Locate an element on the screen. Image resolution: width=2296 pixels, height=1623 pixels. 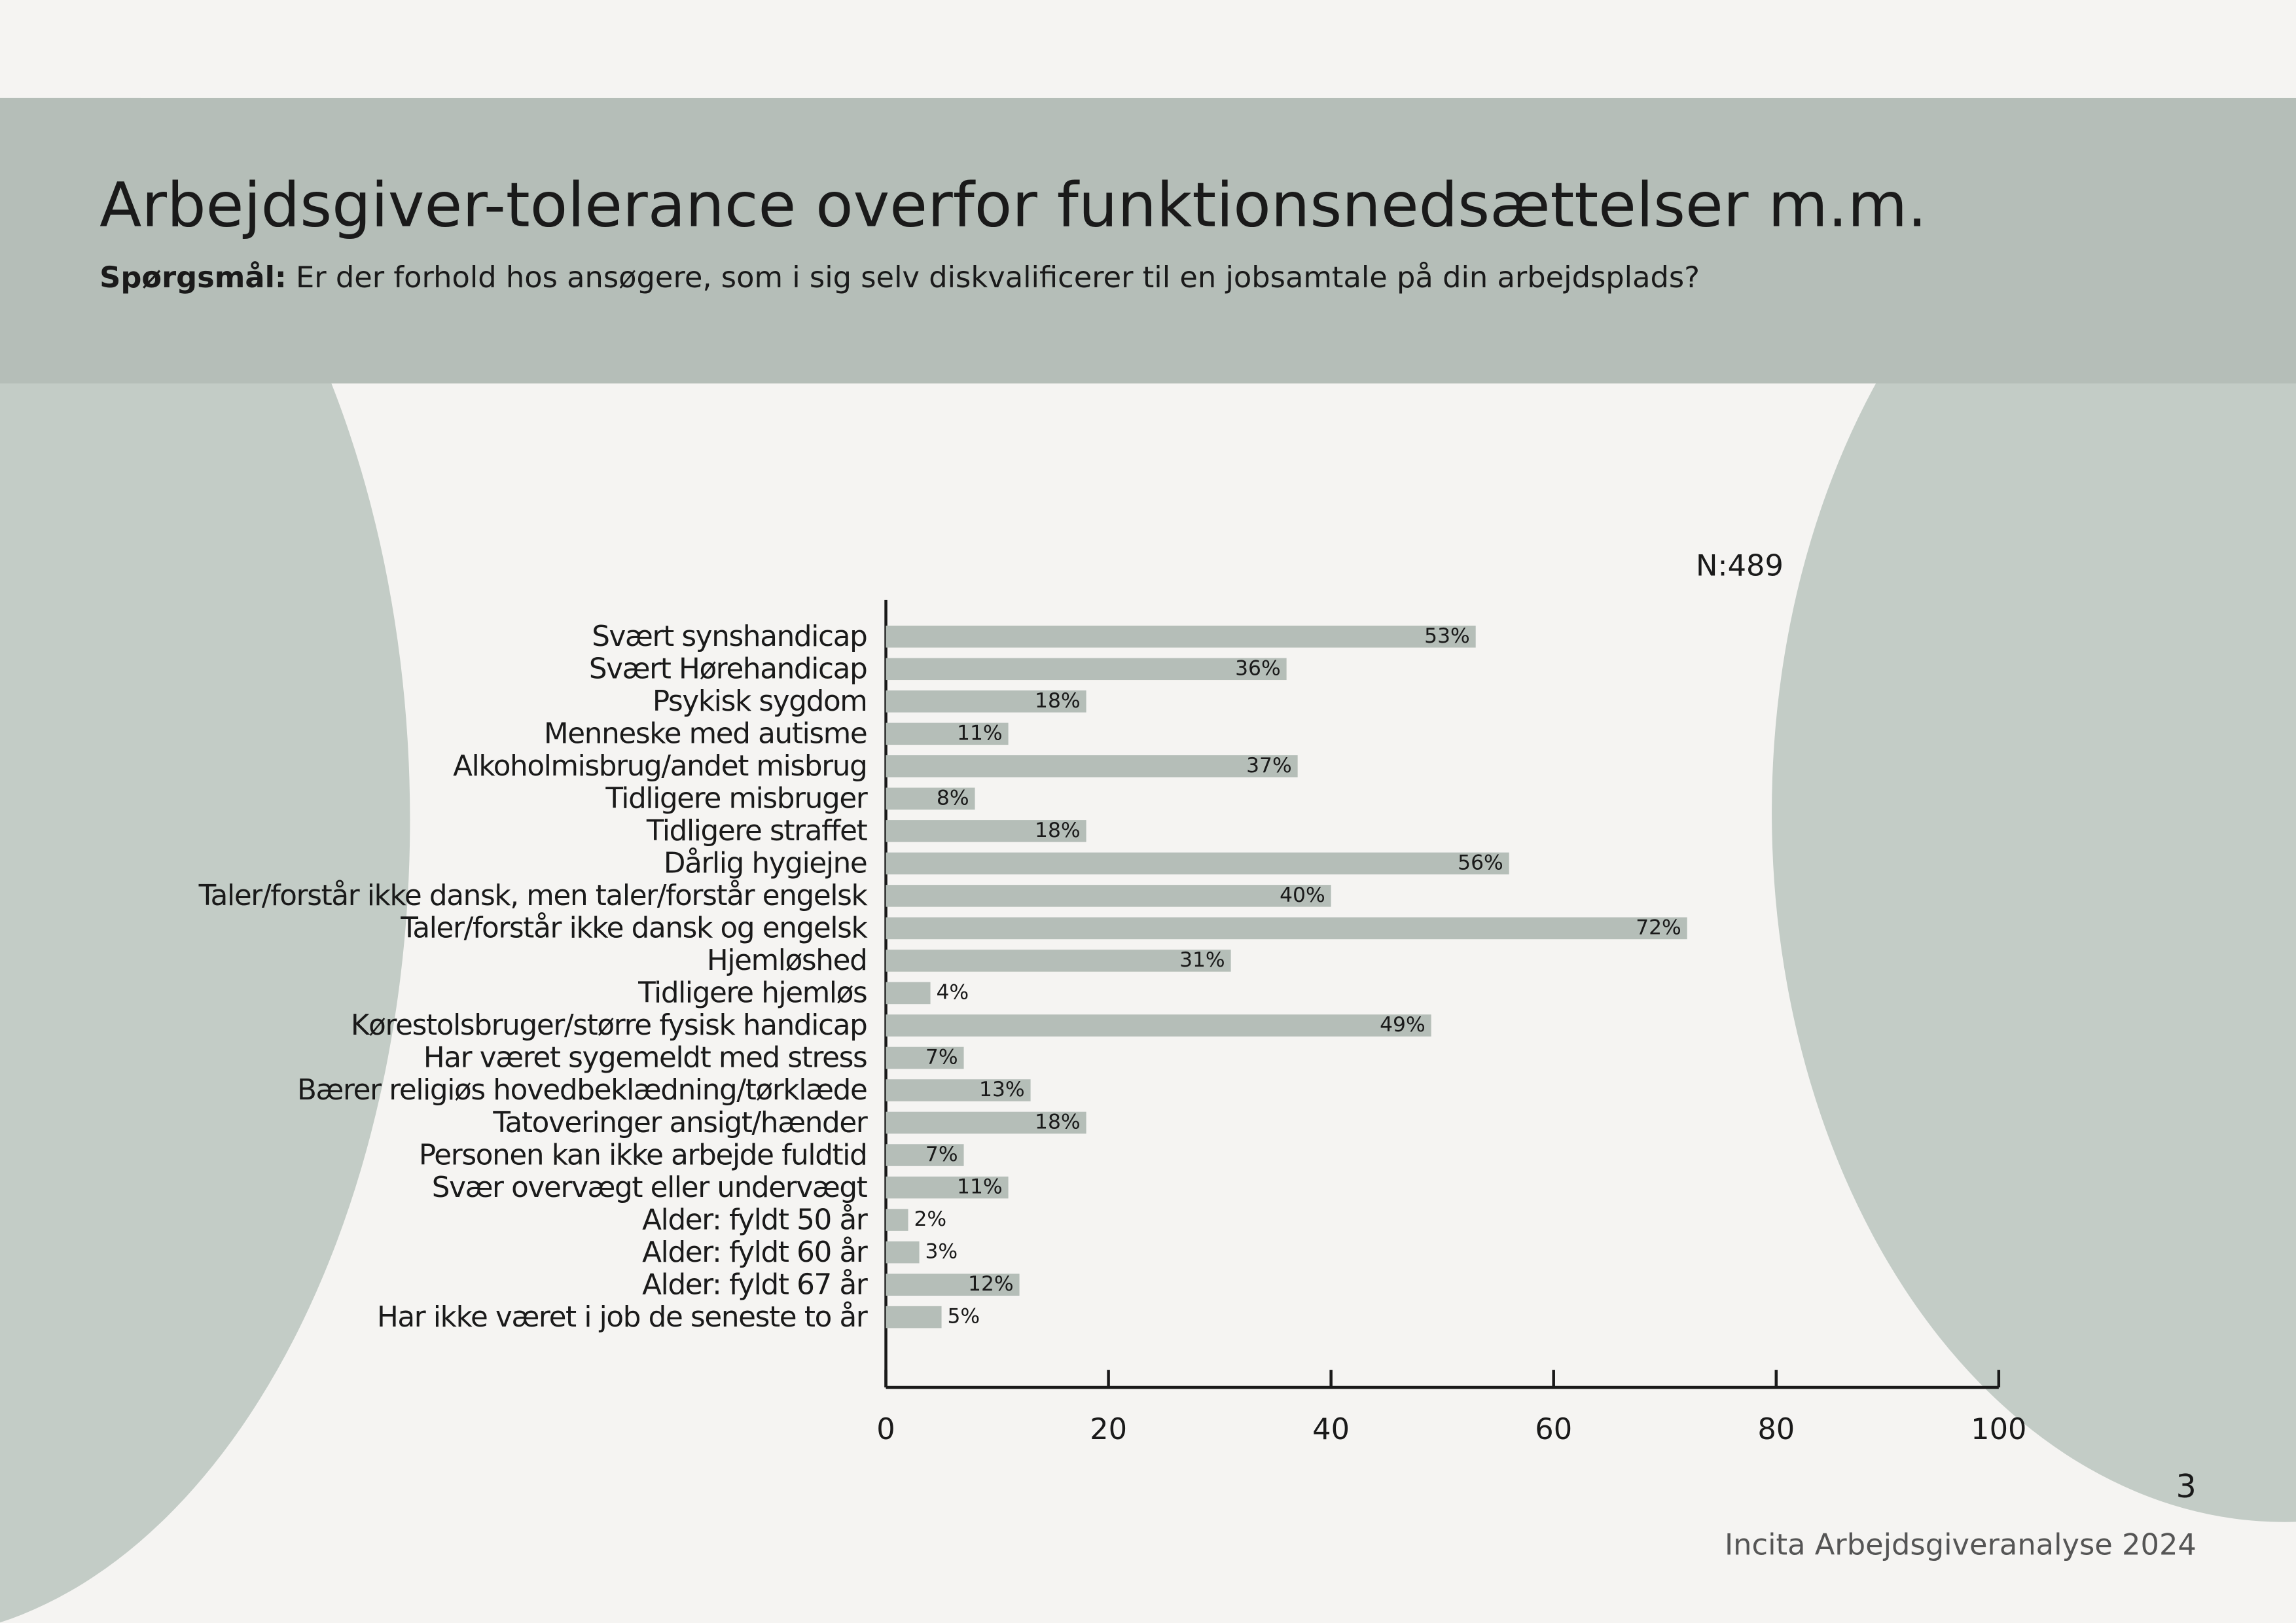
x-tick-label: 80 is located at coordinates (1776, 1429).